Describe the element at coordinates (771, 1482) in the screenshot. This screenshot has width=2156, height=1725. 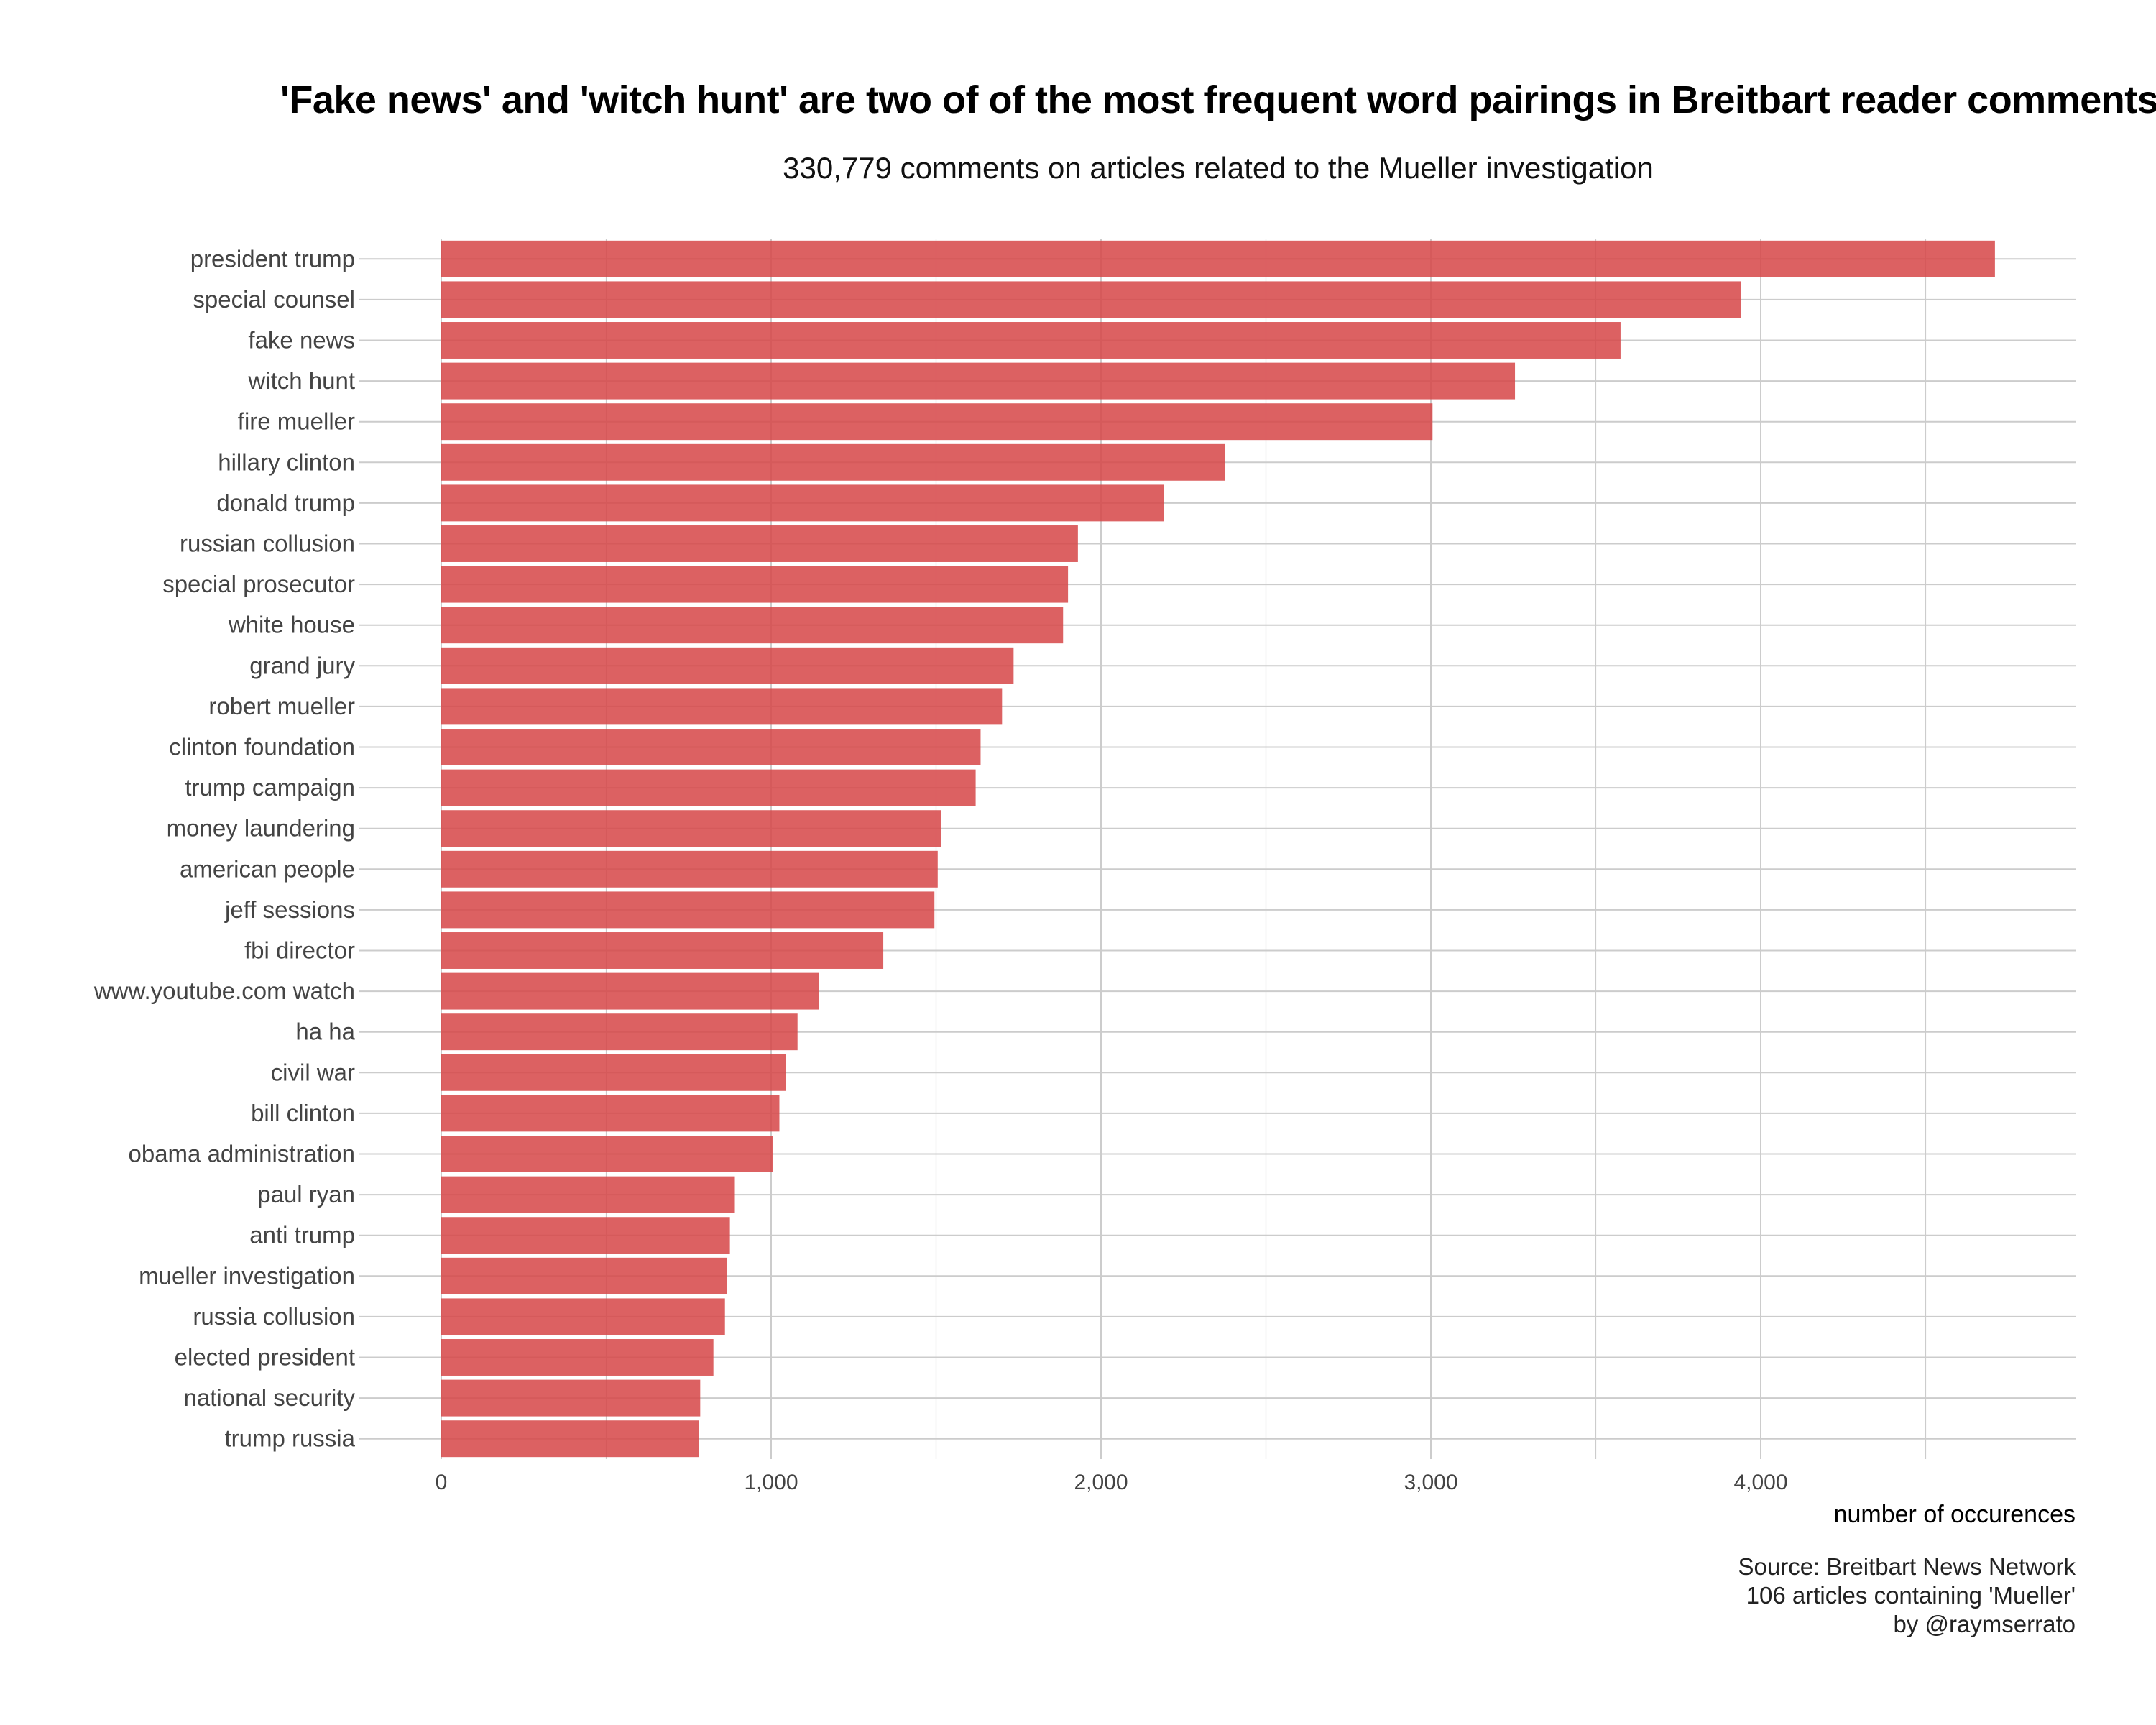
I see `x-tick-label: 1,000` at that location.